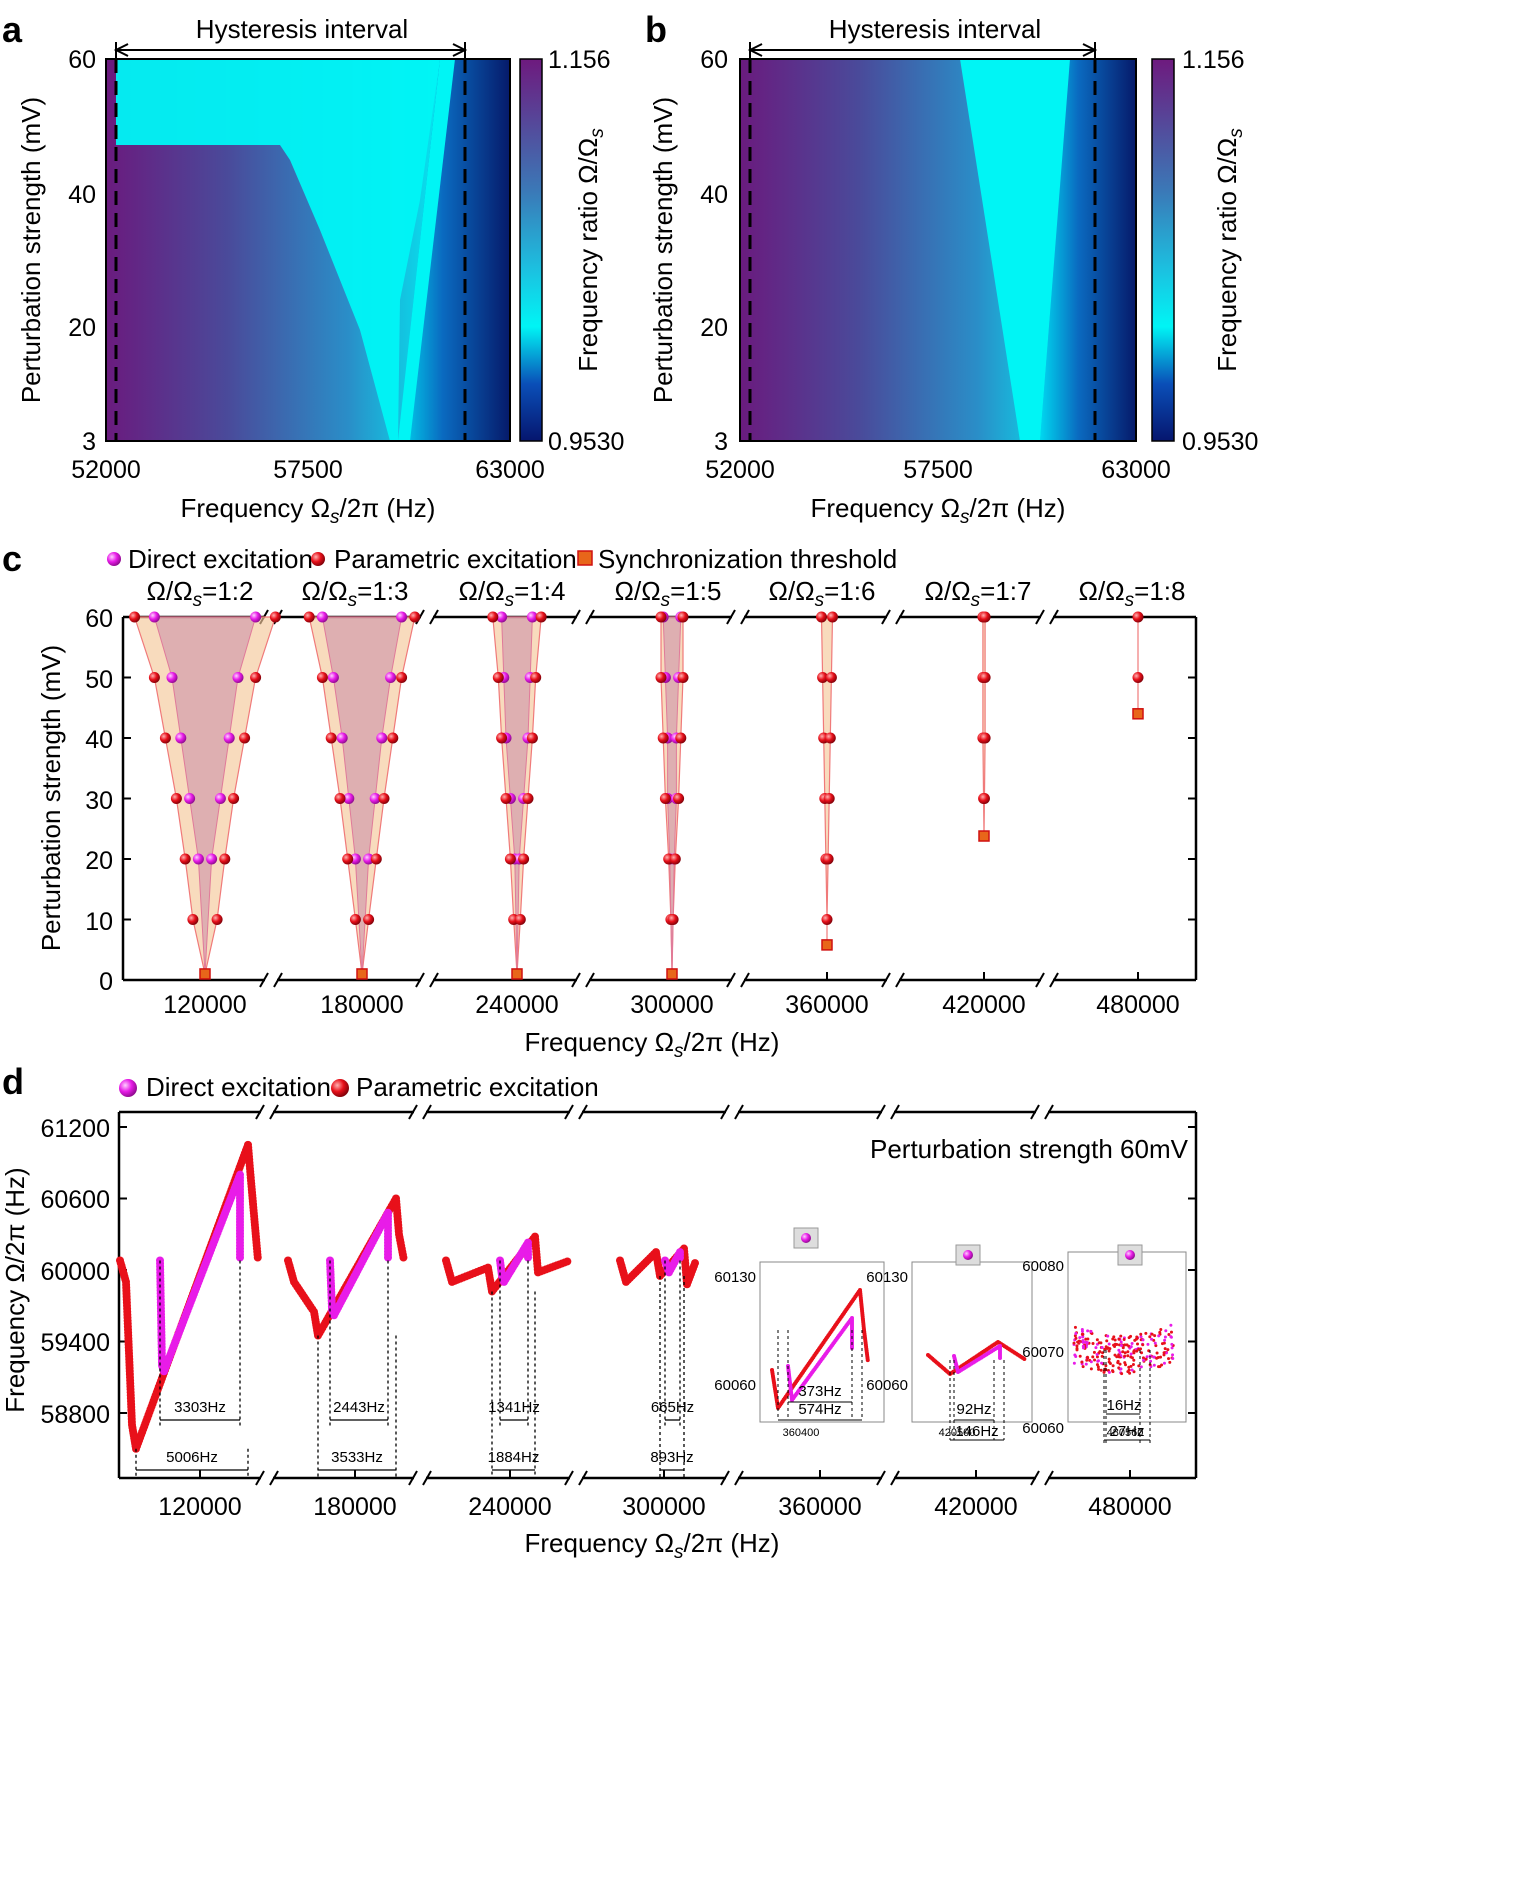 This screenshot has width=1513, height=1882. What do you see at coordinates (806, 1238) in the screenshot?
I see `inset-thumbnail-marker` at bounding box center [806, 1238].